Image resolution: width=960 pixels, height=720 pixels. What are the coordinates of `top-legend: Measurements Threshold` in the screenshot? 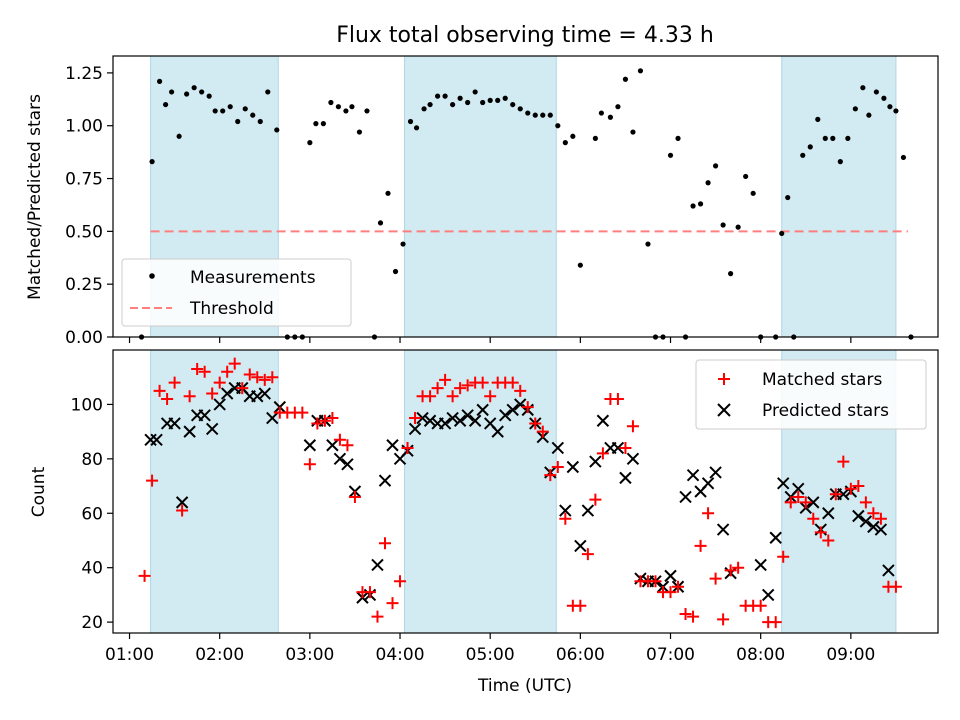 It's located at (236, 292).